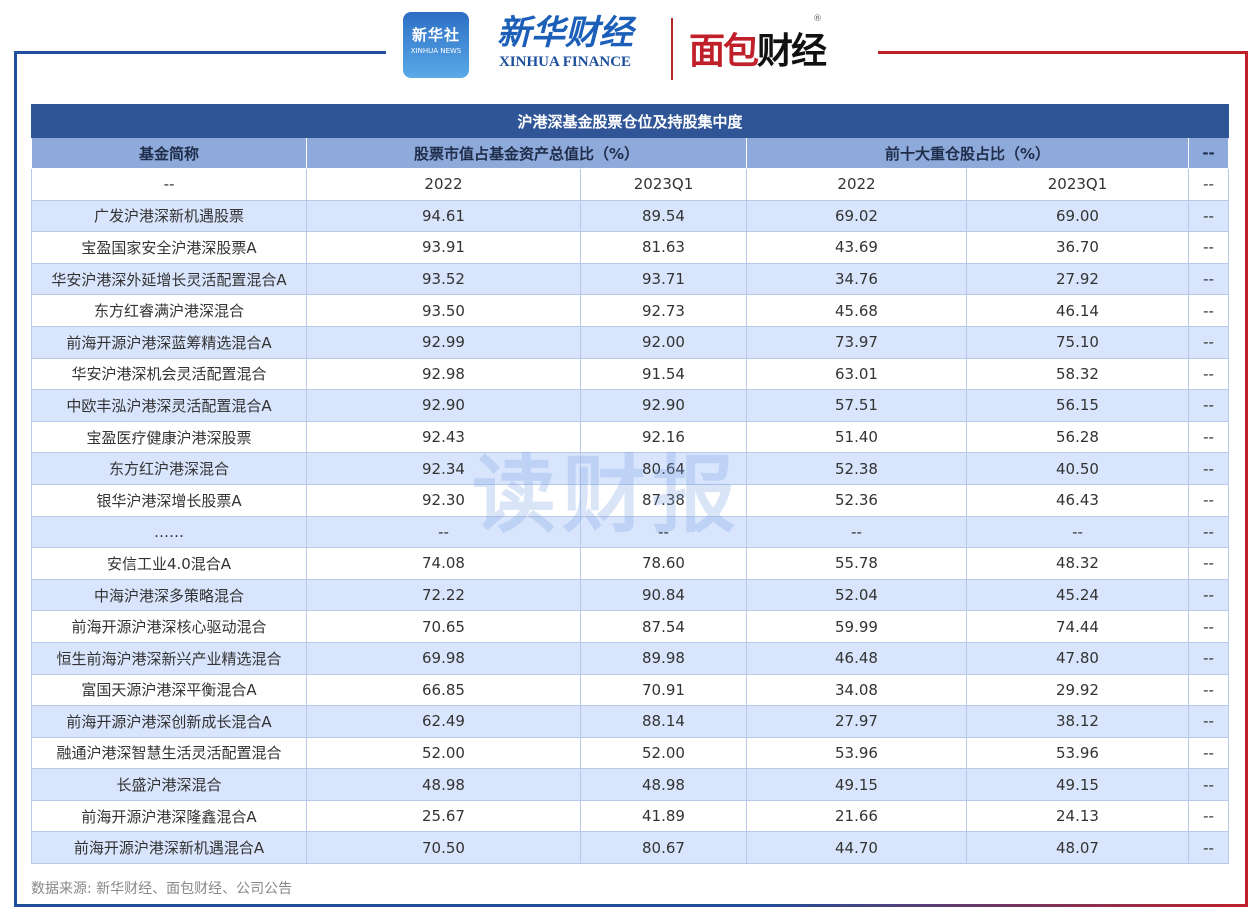  I want to click on value-cell: 93.71, so click(663, 279).